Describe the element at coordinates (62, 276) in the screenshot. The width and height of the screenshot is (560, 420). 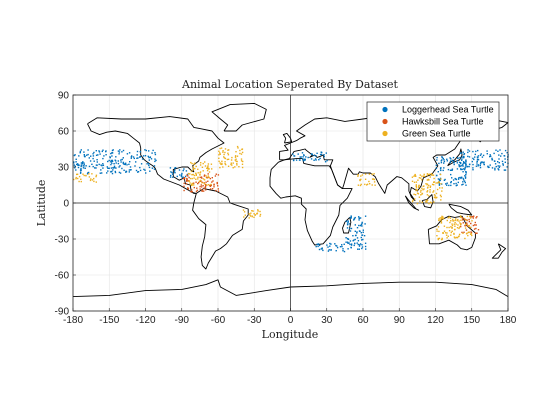
I see `y-tick-label: -60` at that location.